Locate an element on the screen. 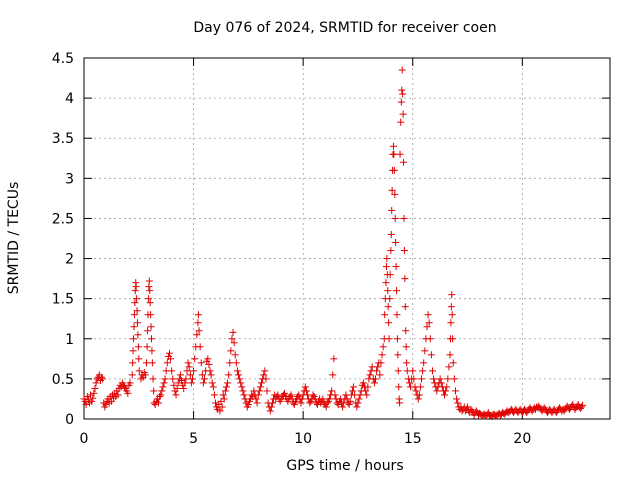  y-tick-label: 3.5 is located at coordinates (63, 139).